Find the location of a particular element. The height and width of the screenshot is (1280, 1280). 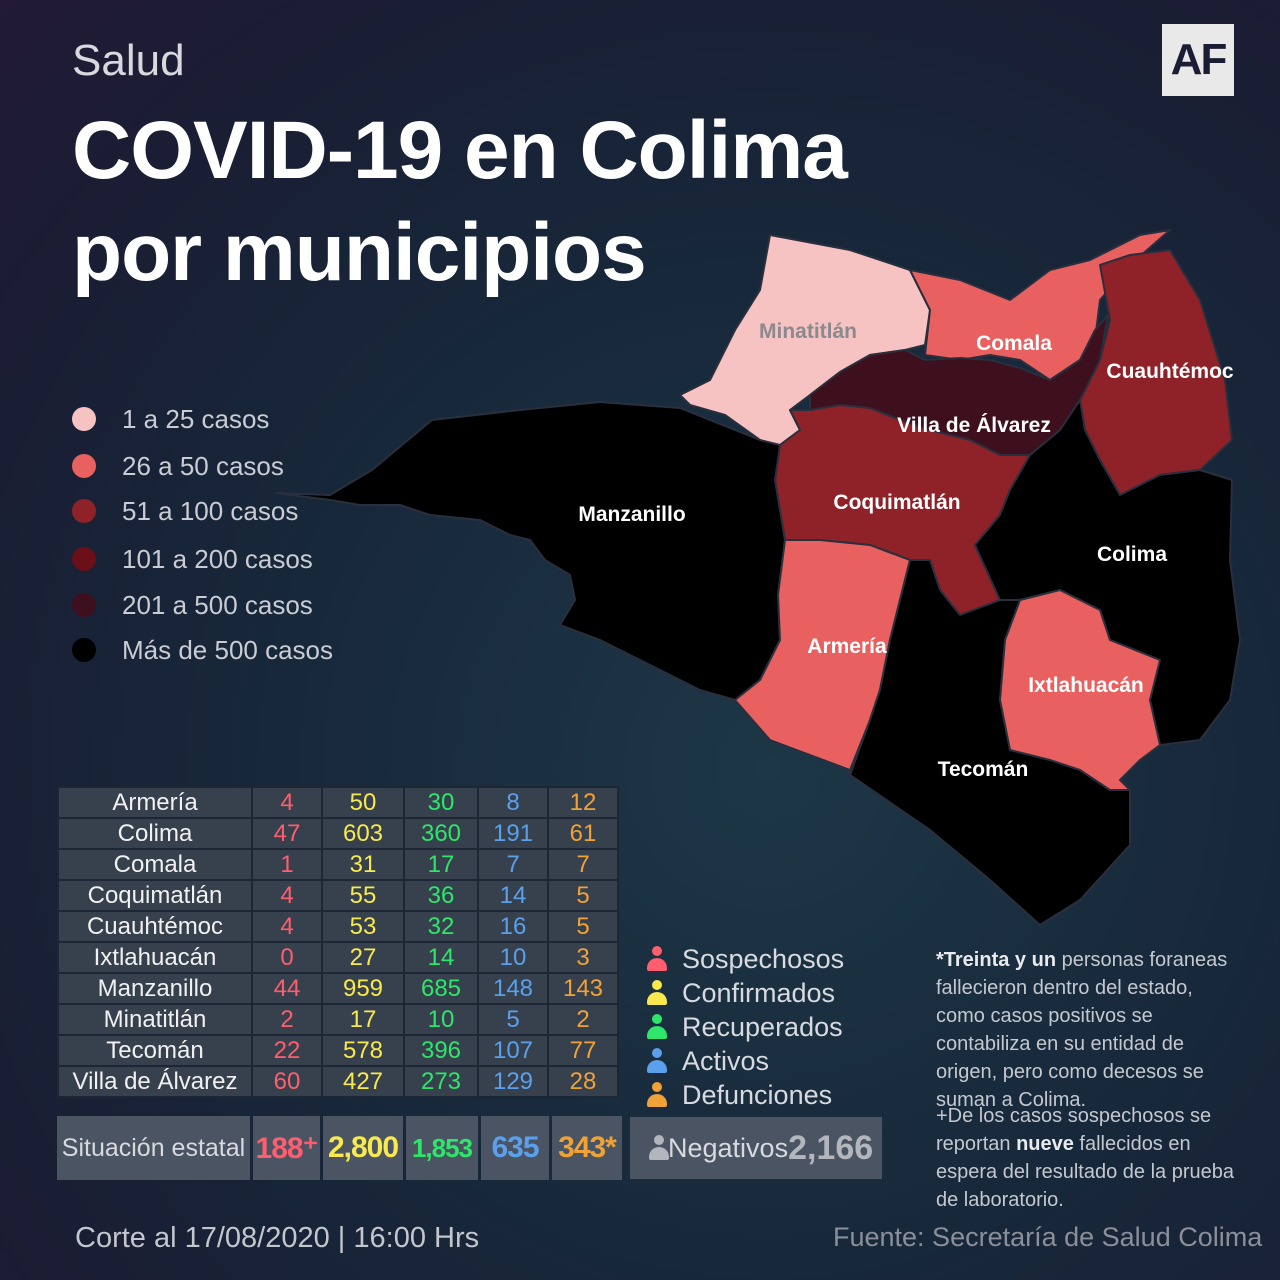

cell-defunciones: 28 is located at coordinates (583, 1081).